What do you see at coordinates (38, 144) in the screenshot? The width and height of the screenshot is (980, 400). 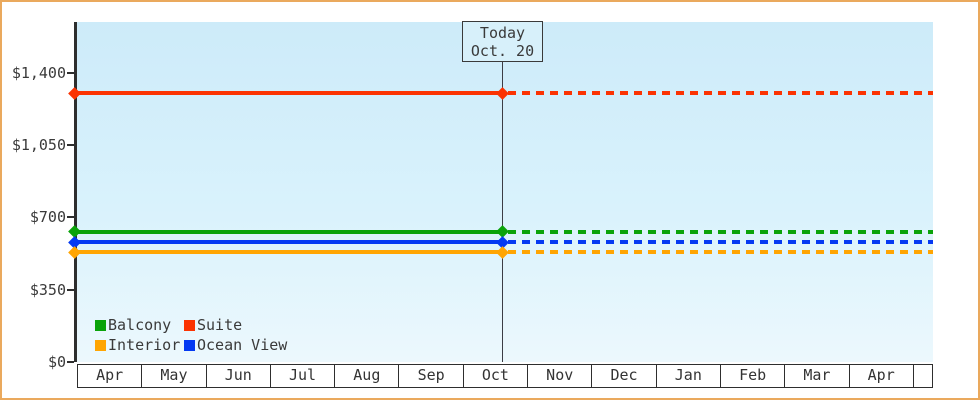 I see `y-axis-label: $1,050` at bounding box center [38, 144].